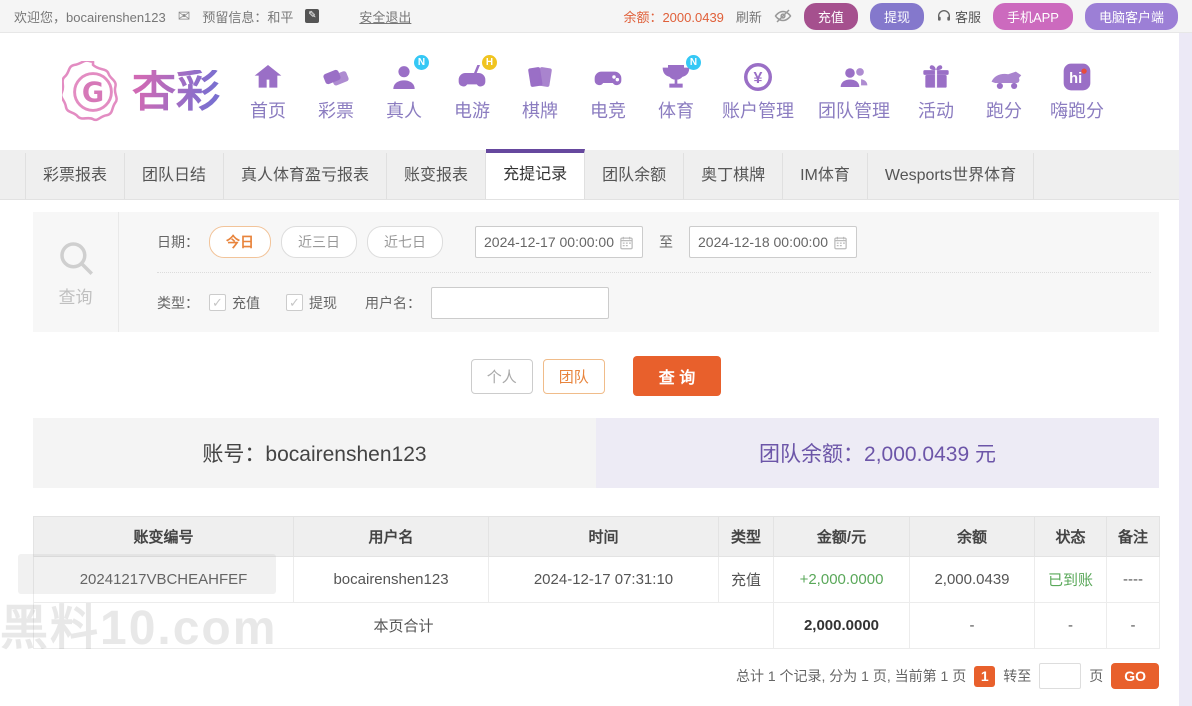 Image resolution: width=1192 pixels, height=706 pixels. What do you see at coordinates (1133, 579) in the screenshot?
I see `cell-remark: ----` at bounding box center [1133, 579].